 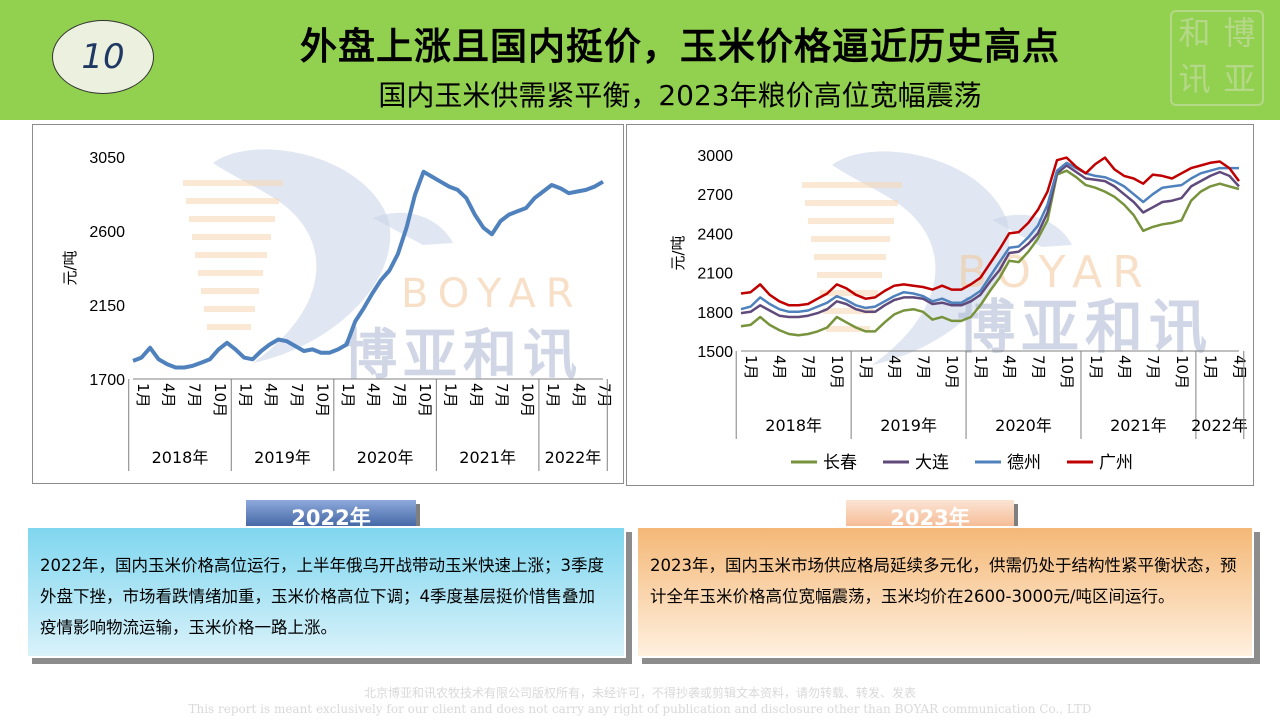 I want to click on legend-label: 长春, so click(x=840, y=463).